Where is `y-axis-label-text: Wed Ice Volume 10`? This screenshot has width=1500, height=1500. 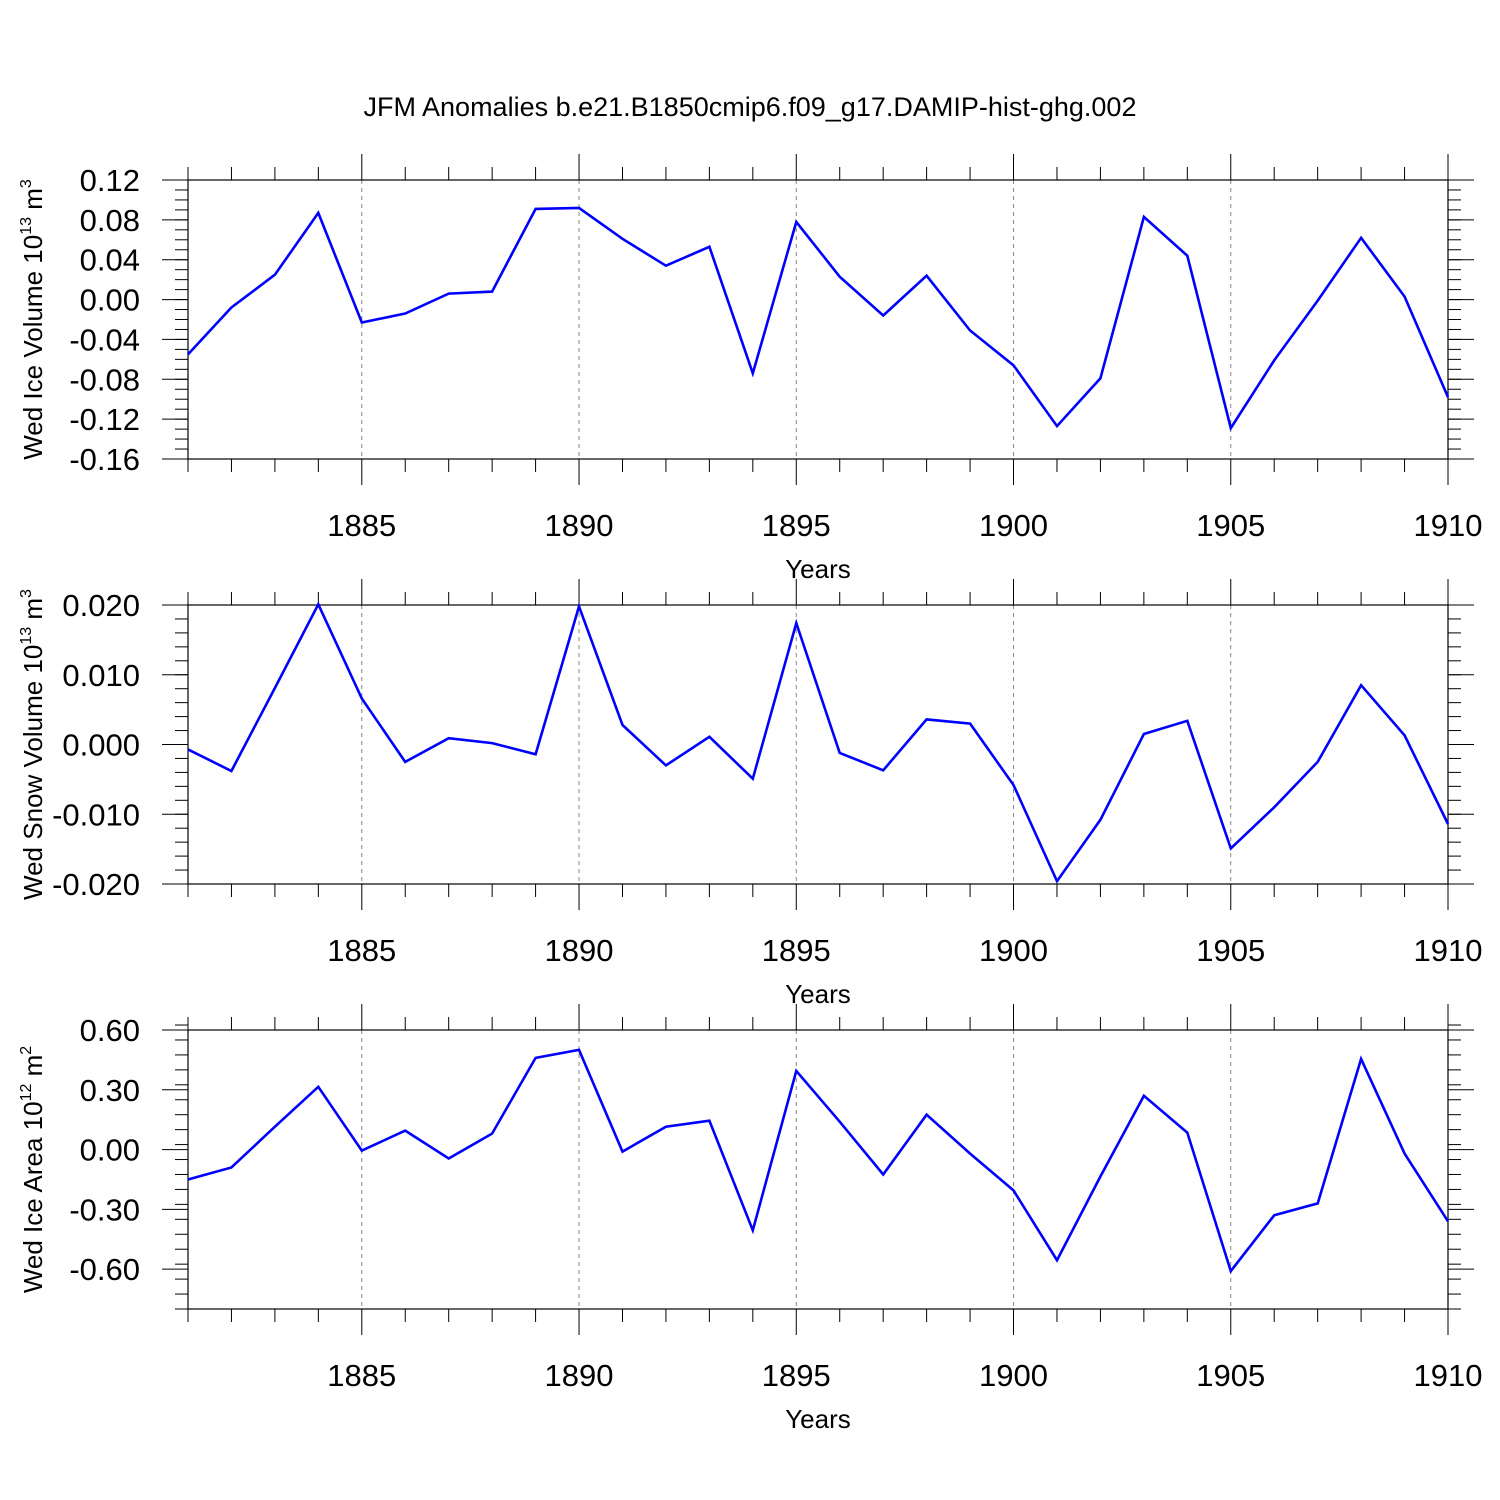 y-axis-label-text: Wed Ice Volume 10 is located at coordinates (33, 347).